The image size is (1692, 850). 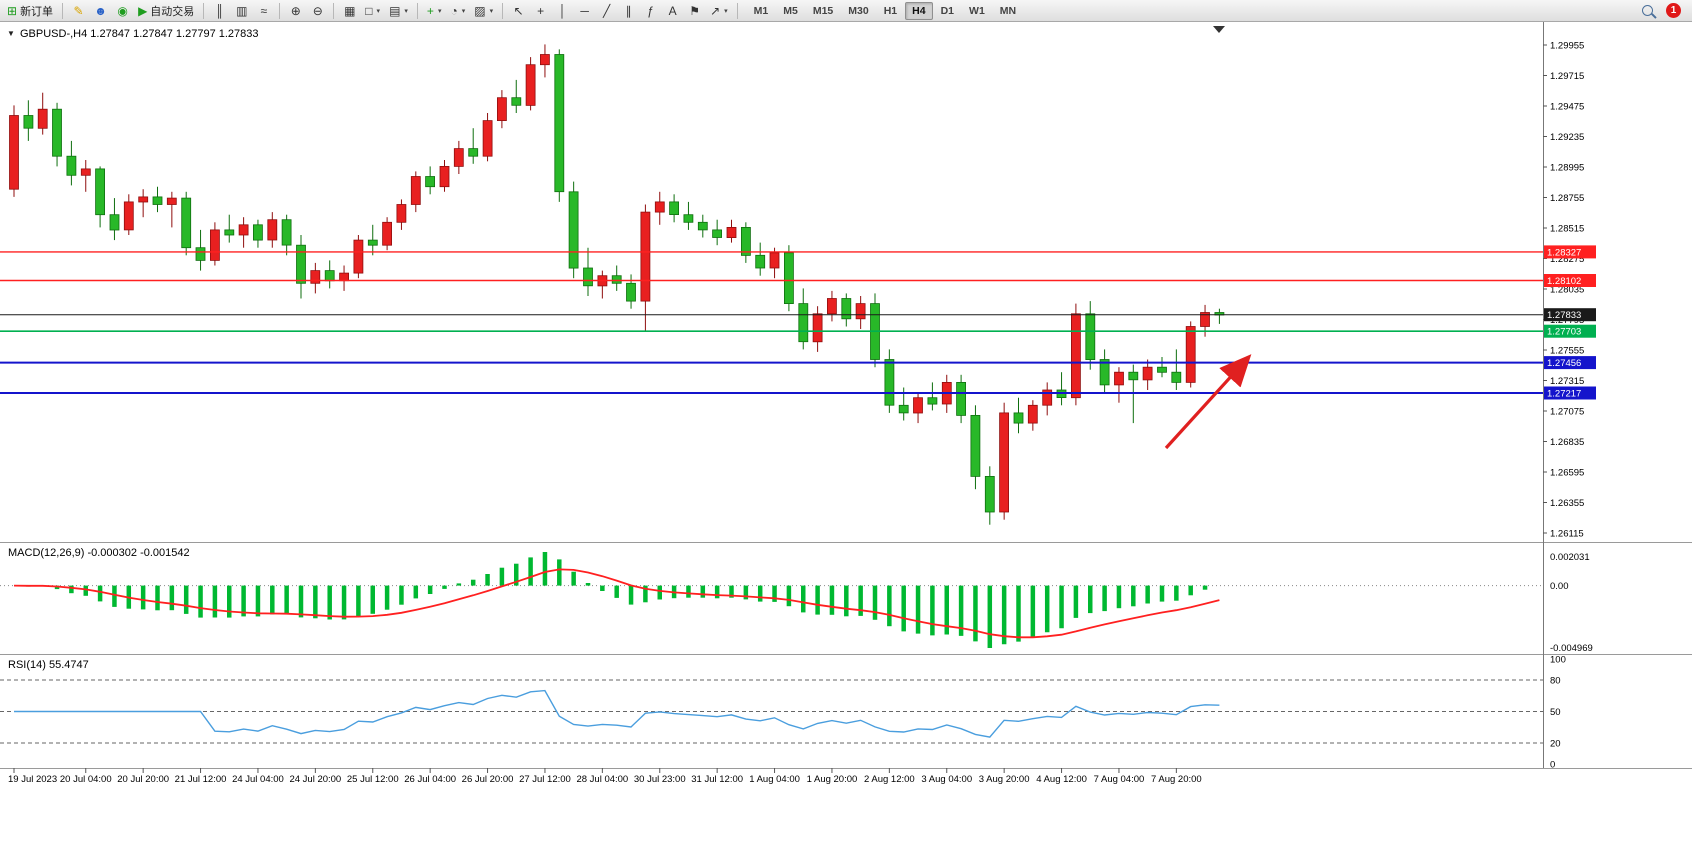 What do you see at coordinates (1567, 229) in the screenshot?
I see `svg-text: 1.28515` at bounding box center [1567, 229].